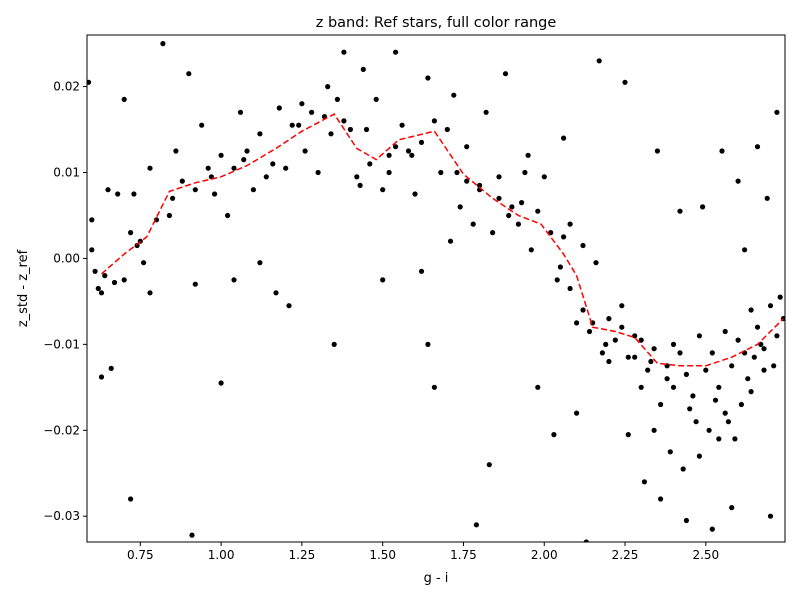 The height and width of the screenshot is (600, 800). Describe the element at coordinates (436, 23) in the screenshot. I see `chart-title: z band: Ref stars, full color range` at that location.